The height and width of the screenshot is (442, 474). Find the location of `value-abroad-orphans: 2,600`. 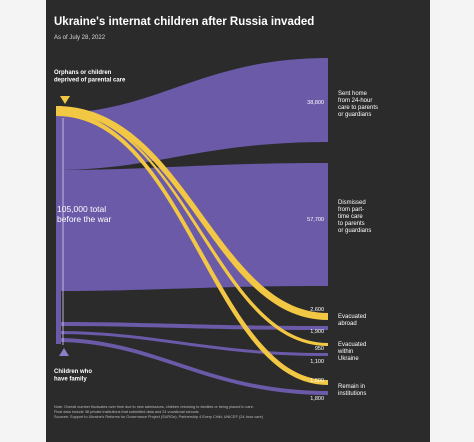

value-abroad-orphans: 2,600 is located at coordinates (317, 310).